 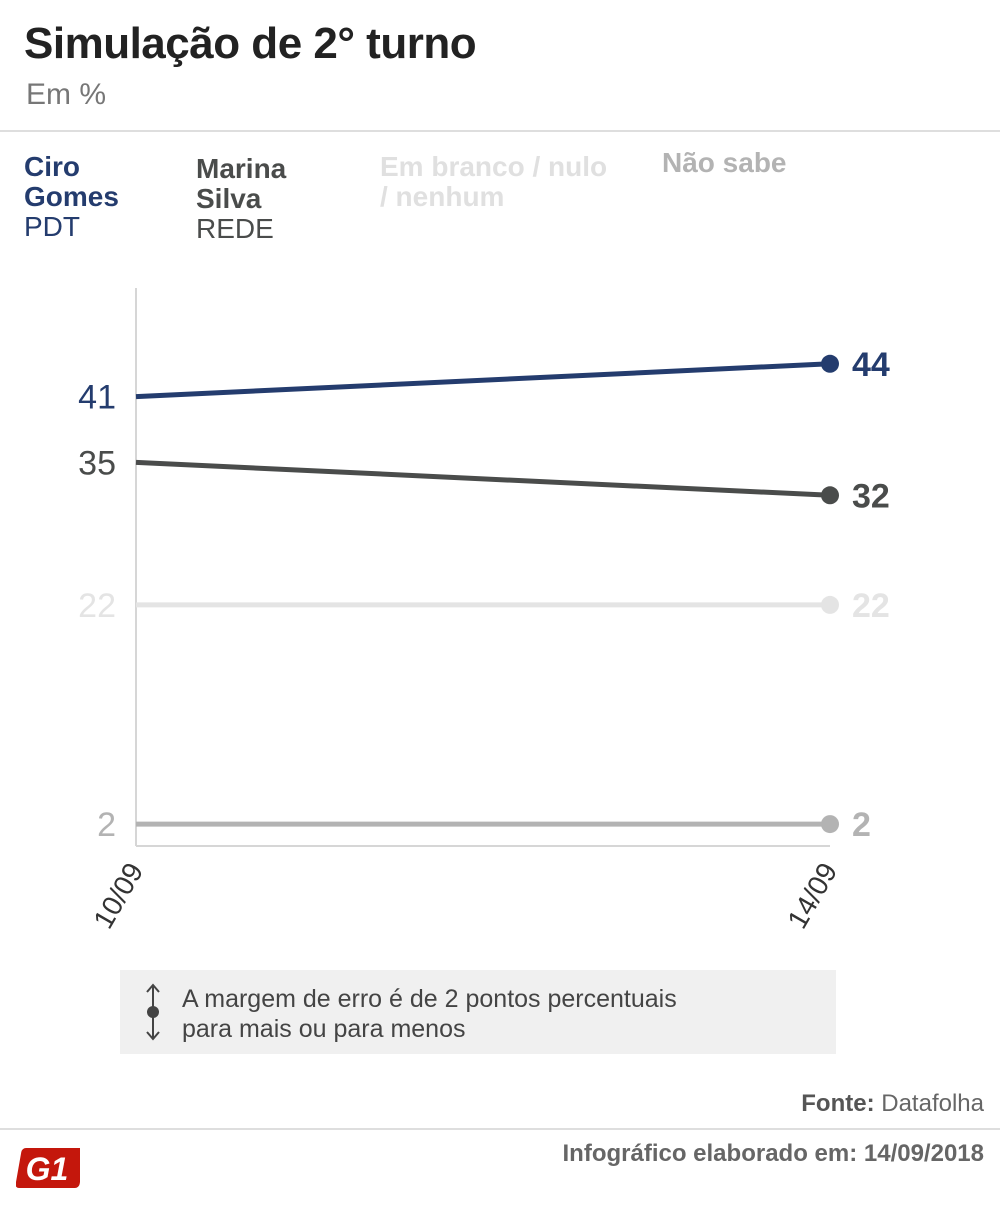 What do you see at coordinates (106, 825) in the screenshot?
I see `start-value-label-3: 2` at bounding box center [106, 825].